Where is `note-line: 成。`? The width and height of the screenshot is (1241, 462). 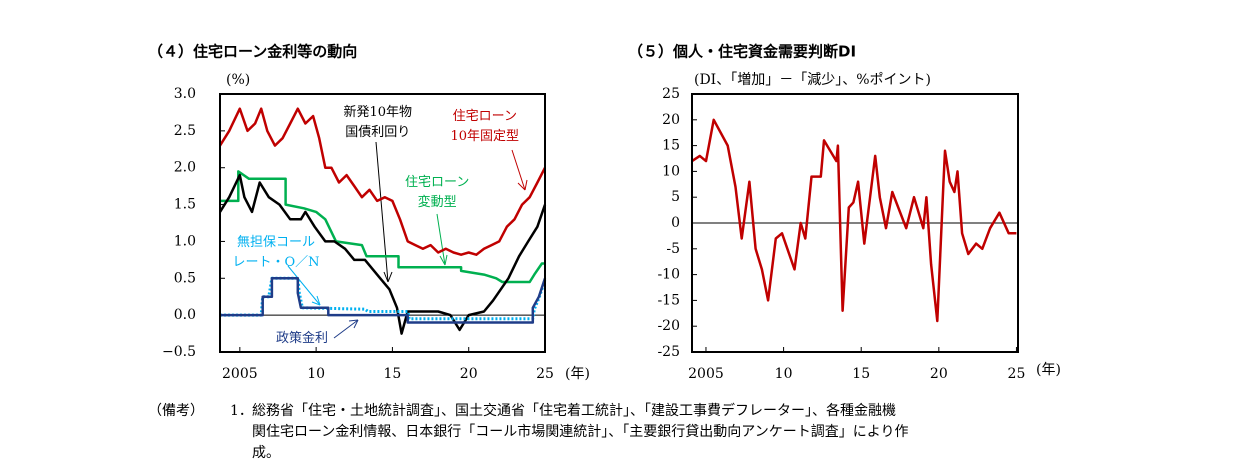 note-line: 成。 is located at coordinates (266, 453).